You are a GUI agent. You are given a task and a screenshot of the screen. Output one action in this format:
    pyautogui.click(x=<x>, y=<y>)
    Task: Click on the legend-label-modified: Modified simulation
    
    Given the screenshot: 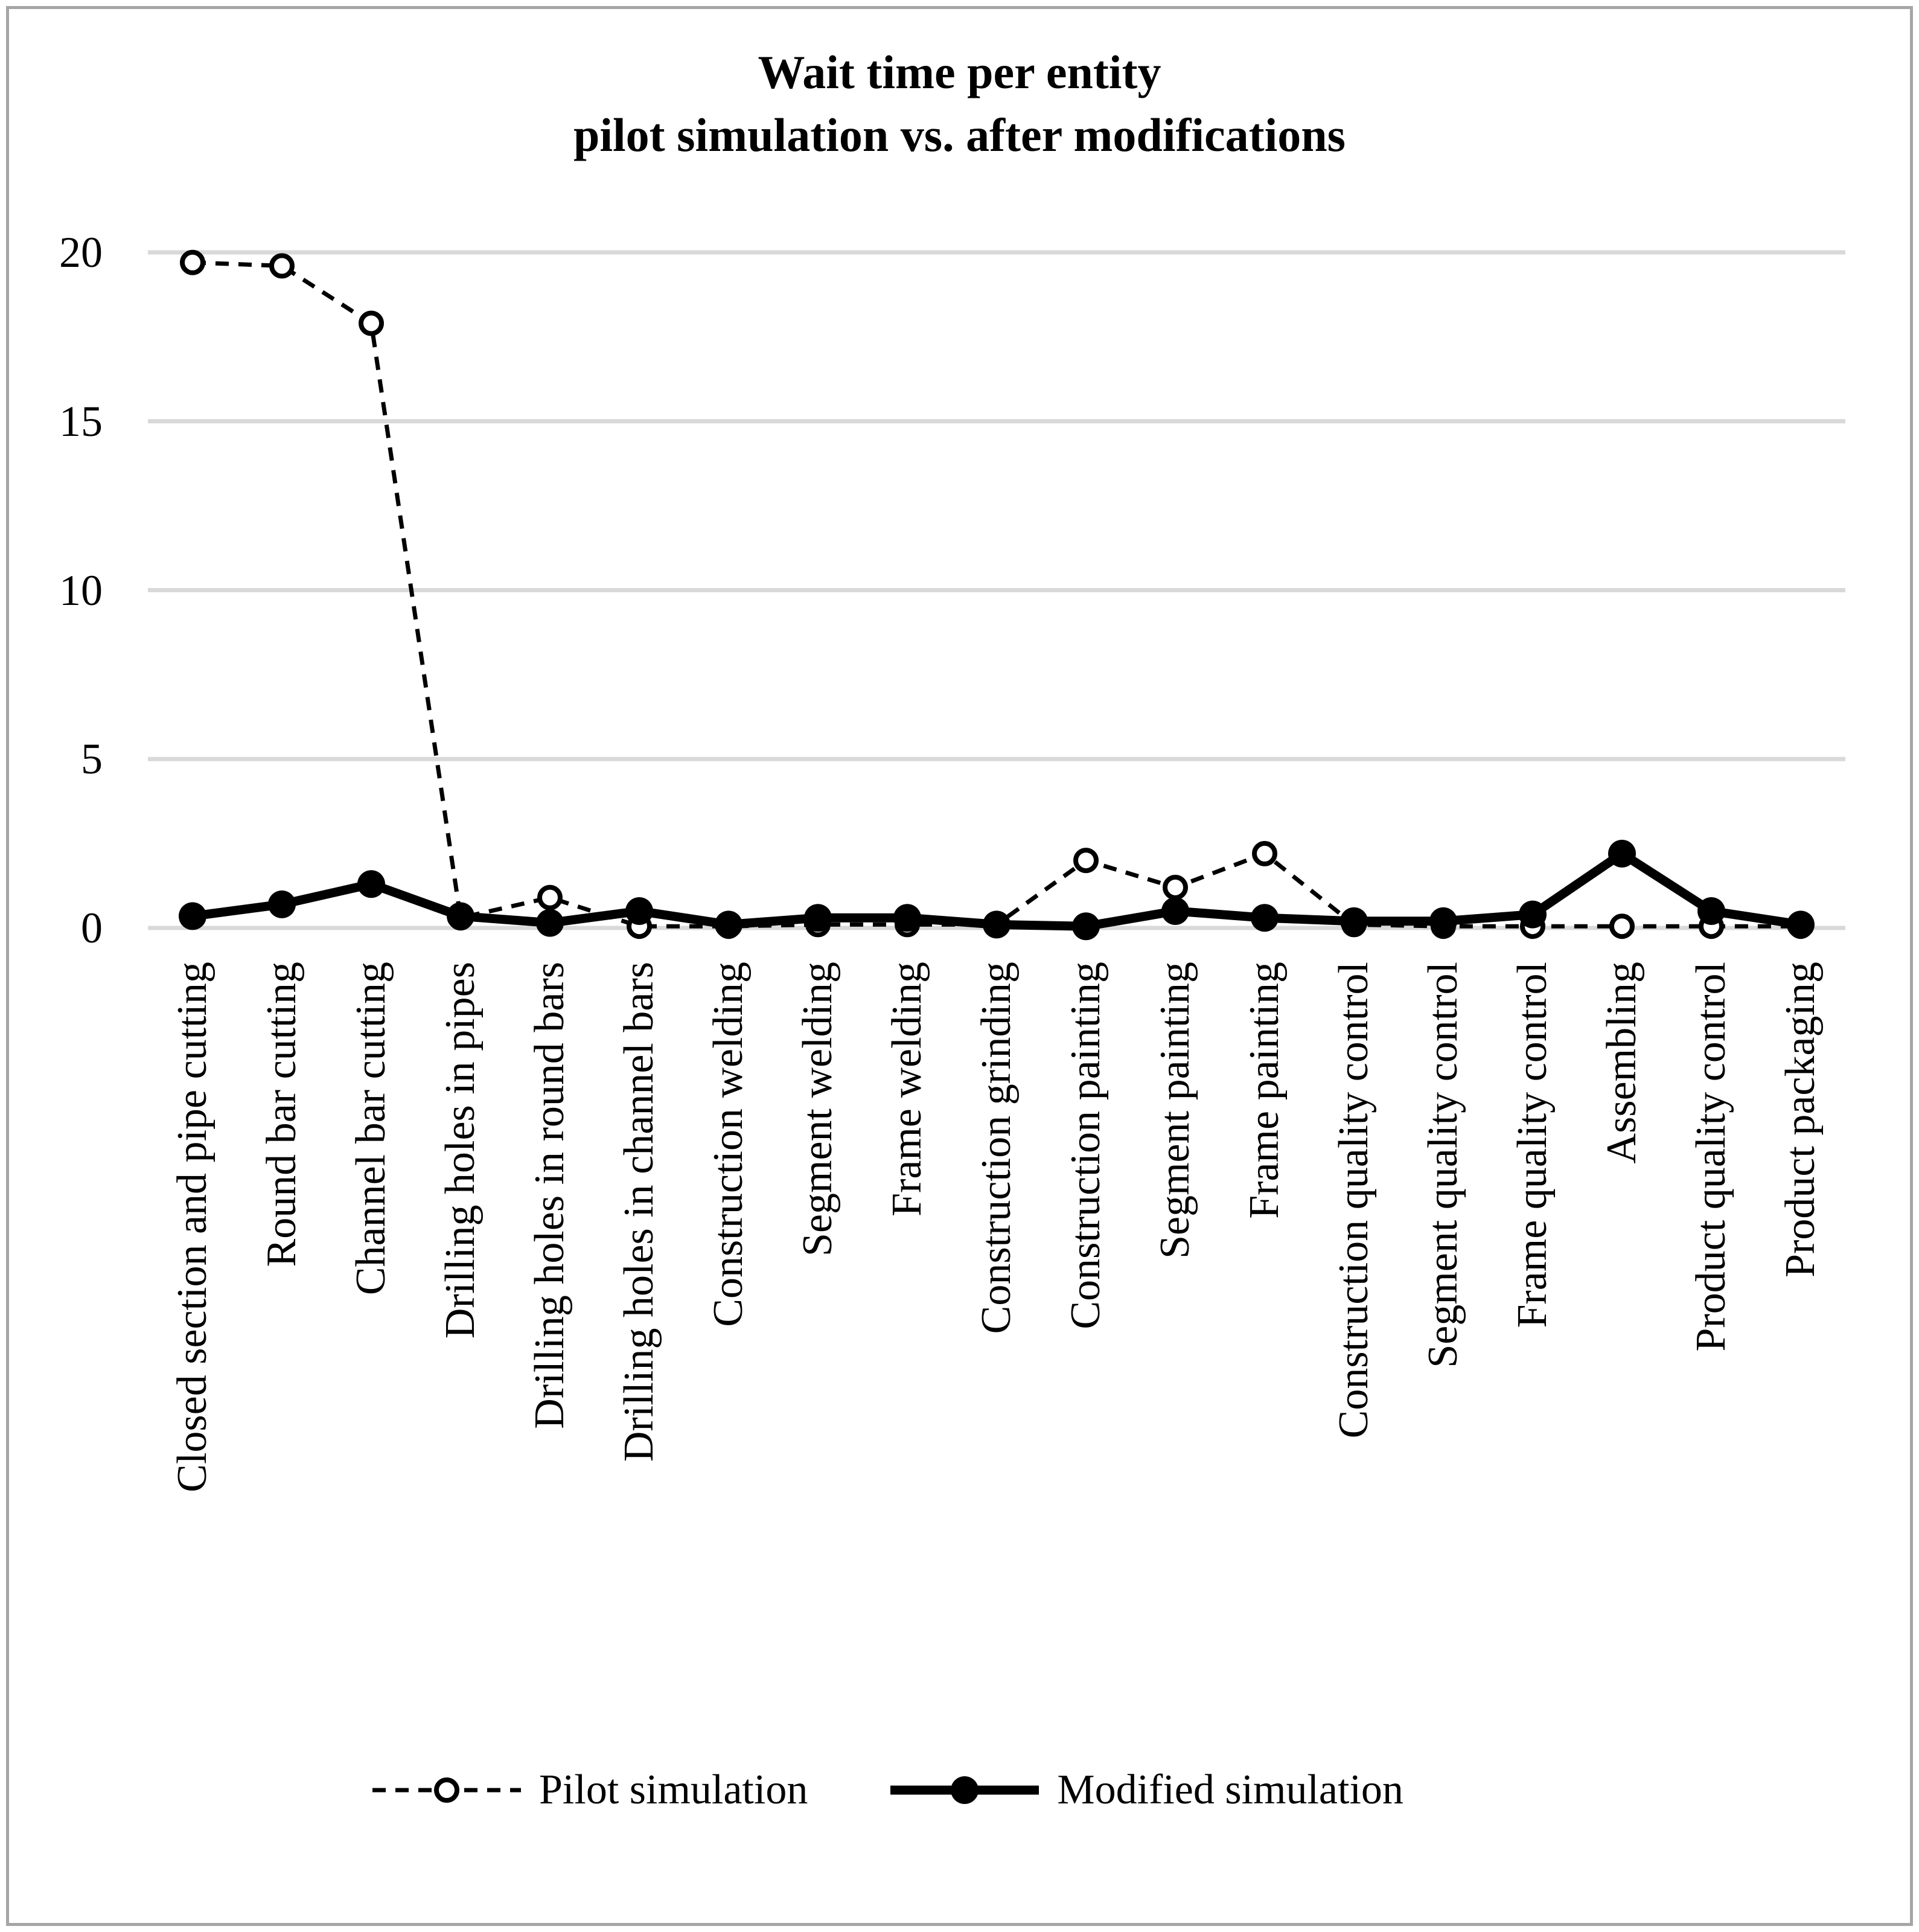 What is the action you would take?
    pyautogui.click(x=1230, y=1790)
    